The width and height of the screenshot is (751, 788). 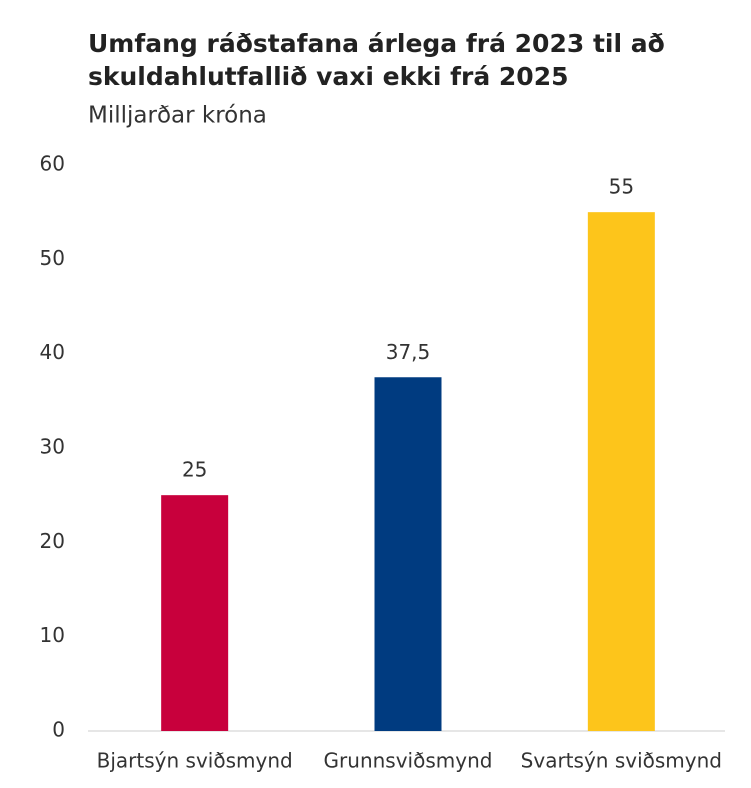 What do you see at coordinates (52, 352) in the screenshot?
I see `y-tick-label: 40` at bounding box center [52, 352].